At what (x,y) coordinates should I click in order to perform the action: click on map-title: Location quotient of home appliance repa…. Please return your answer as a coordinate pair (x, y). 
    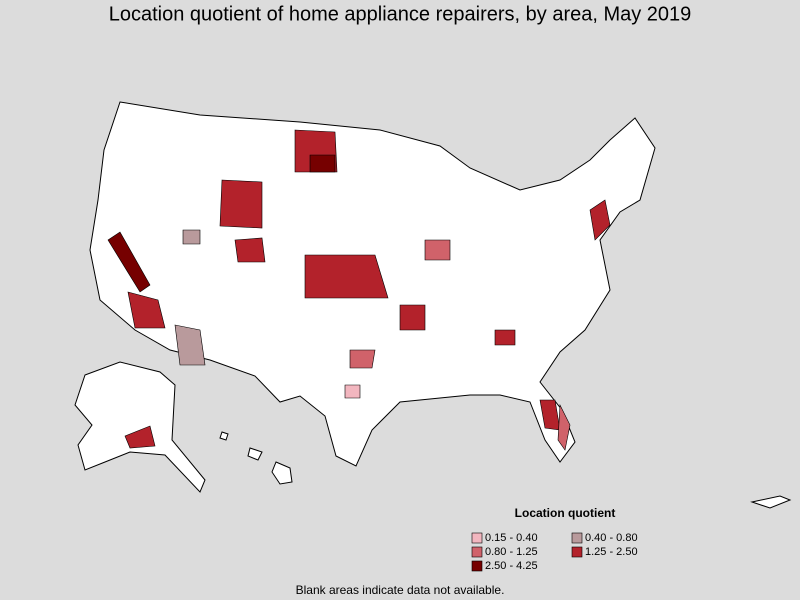
    Looking at the image, I should click on (400, 14).